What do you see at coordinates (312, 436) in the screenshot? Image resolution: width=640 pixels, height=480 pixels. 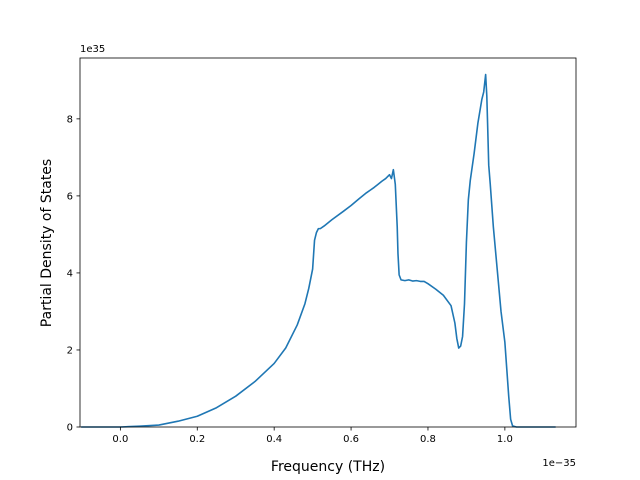 I see `x-axis-ticks: 0.0 0.2 0.4 0.6 0.8 1.0` at bounding box center [312, 436].